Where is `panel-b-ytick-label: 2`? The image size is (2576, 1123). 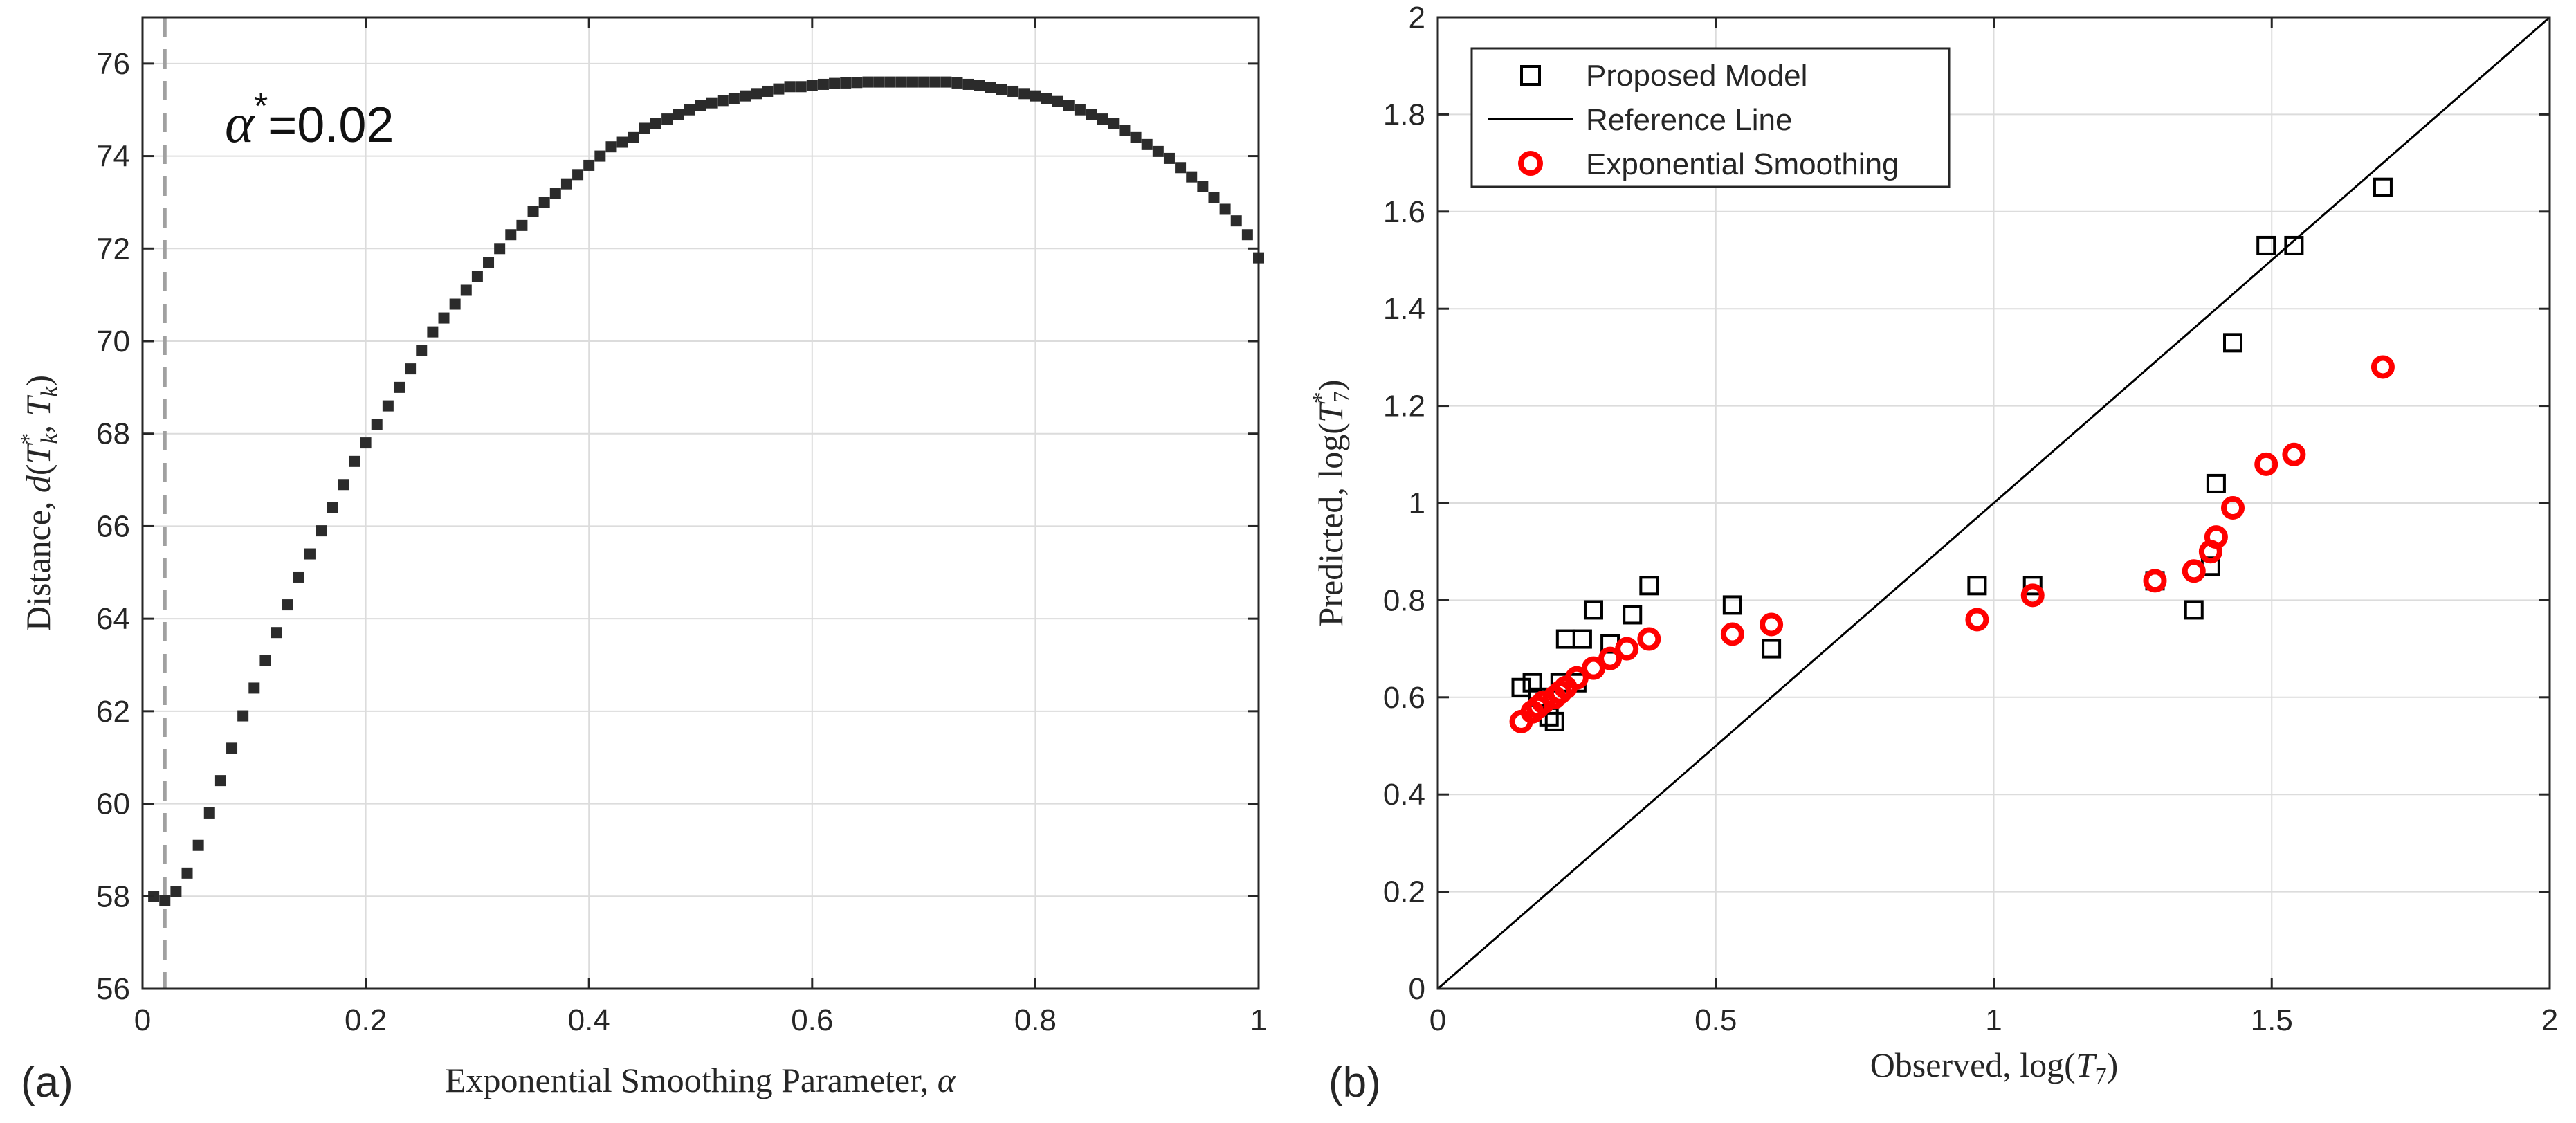
panel-b-ytick-label: 2 is located at coordinates (1417, 18).